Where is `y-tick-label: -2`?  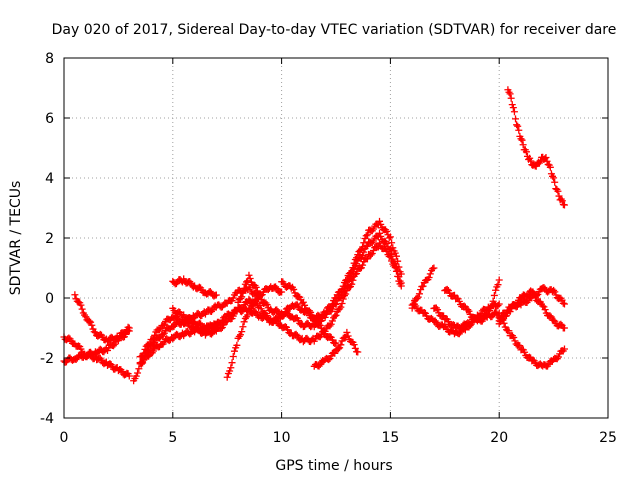
y-tick-label: -2 is located at coordinates (47, 359).